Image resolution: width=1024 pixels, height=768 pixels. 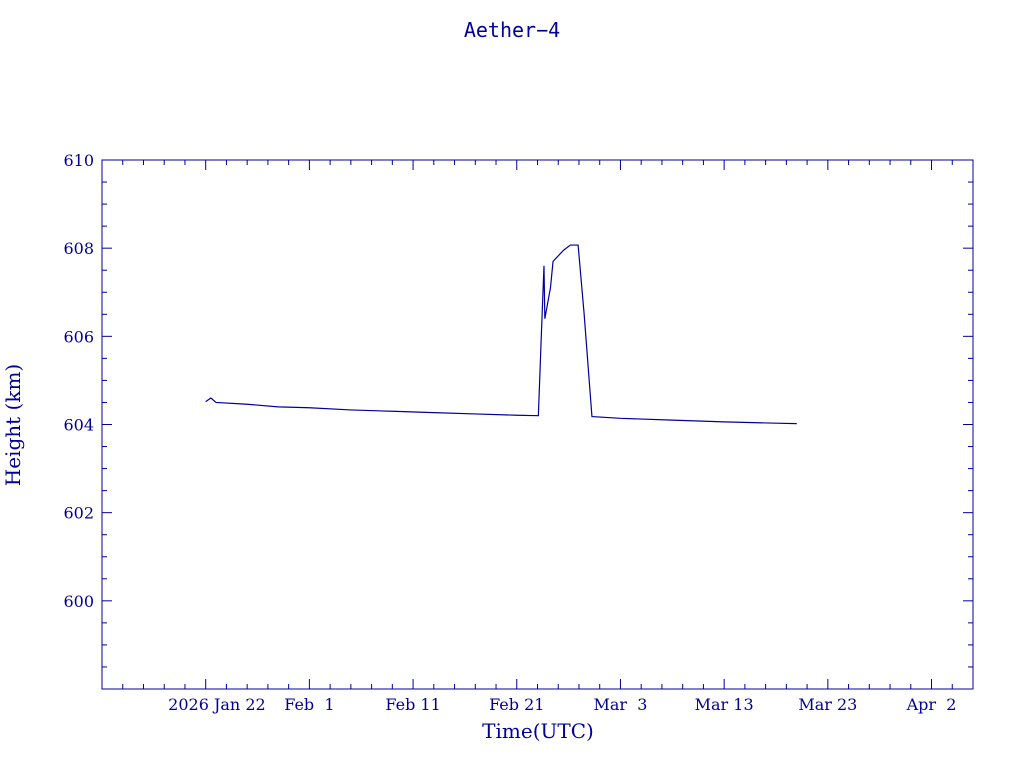 I want to click on x-tick-label: Feb 11, so click(x=412, y=704).